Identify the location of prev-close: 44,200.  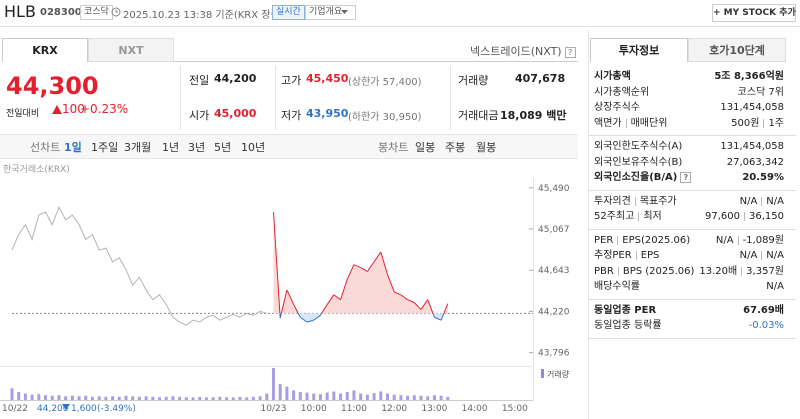
(53, 409).